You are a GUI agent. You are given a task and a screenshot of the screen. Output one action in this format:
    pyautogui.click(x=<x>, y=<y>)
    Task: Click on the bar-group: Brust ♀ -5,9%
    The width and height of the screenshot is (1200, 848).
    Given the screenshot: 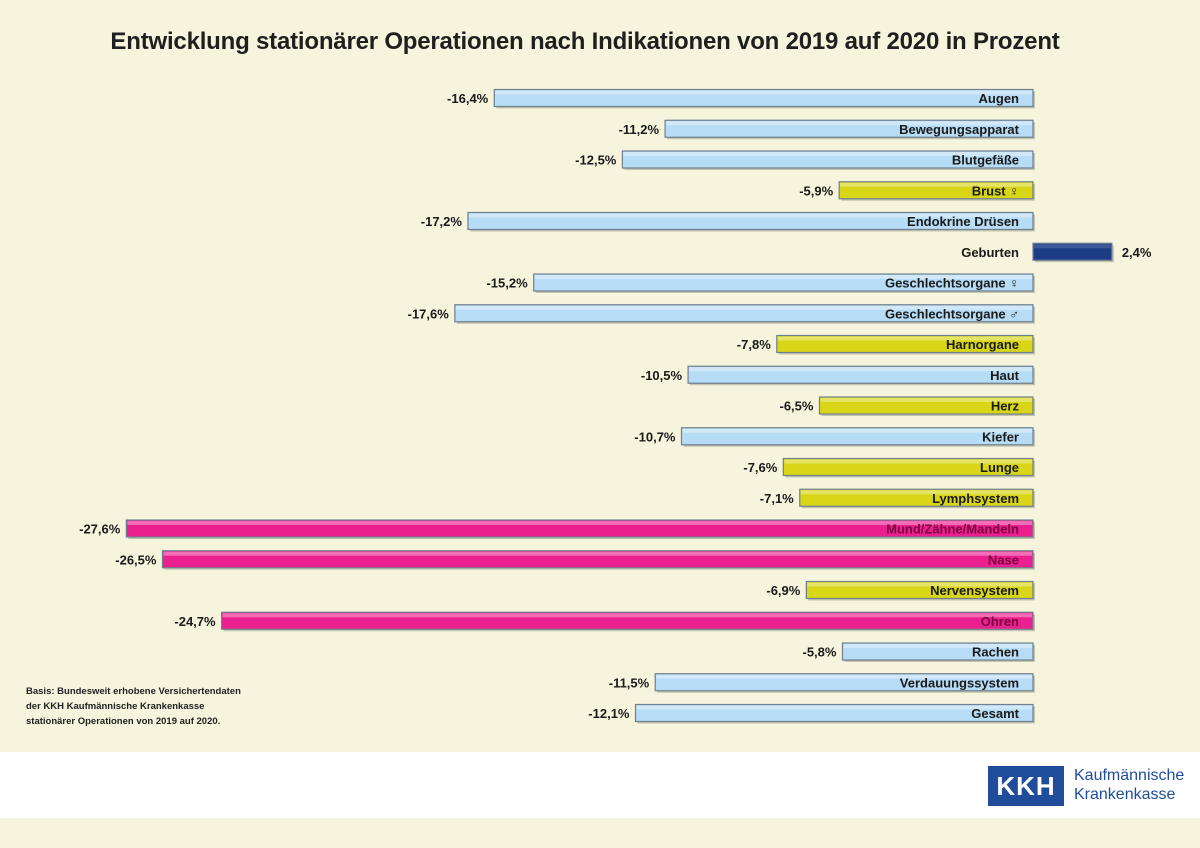 What is the action you would take?
    pyautogui.click(x=917, y=191)
    